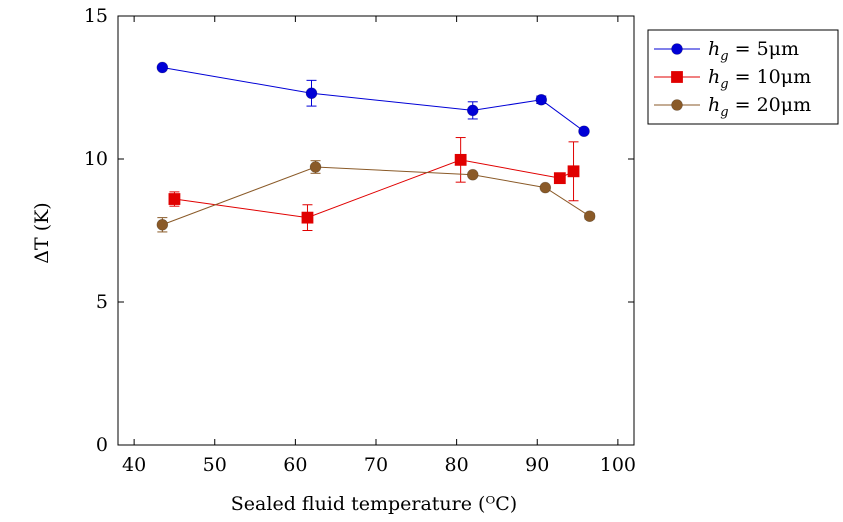 This screenshot has height=522, width=843. Describe the element at coordinates (215, 465) in the screenshot. I see `x-tick-label: 50` at that location.